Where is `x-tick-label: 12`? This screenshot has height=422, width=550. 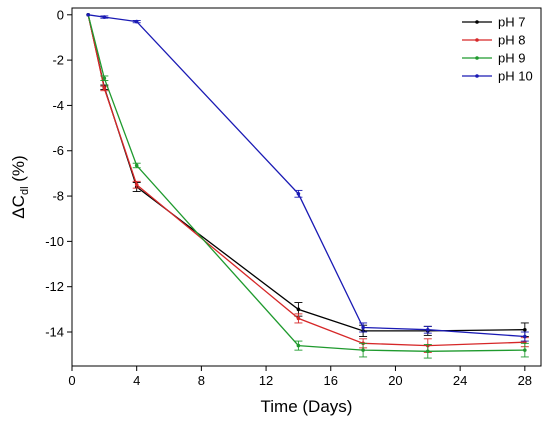
x-tick-label: 12 is located at coordinates (266, 380).